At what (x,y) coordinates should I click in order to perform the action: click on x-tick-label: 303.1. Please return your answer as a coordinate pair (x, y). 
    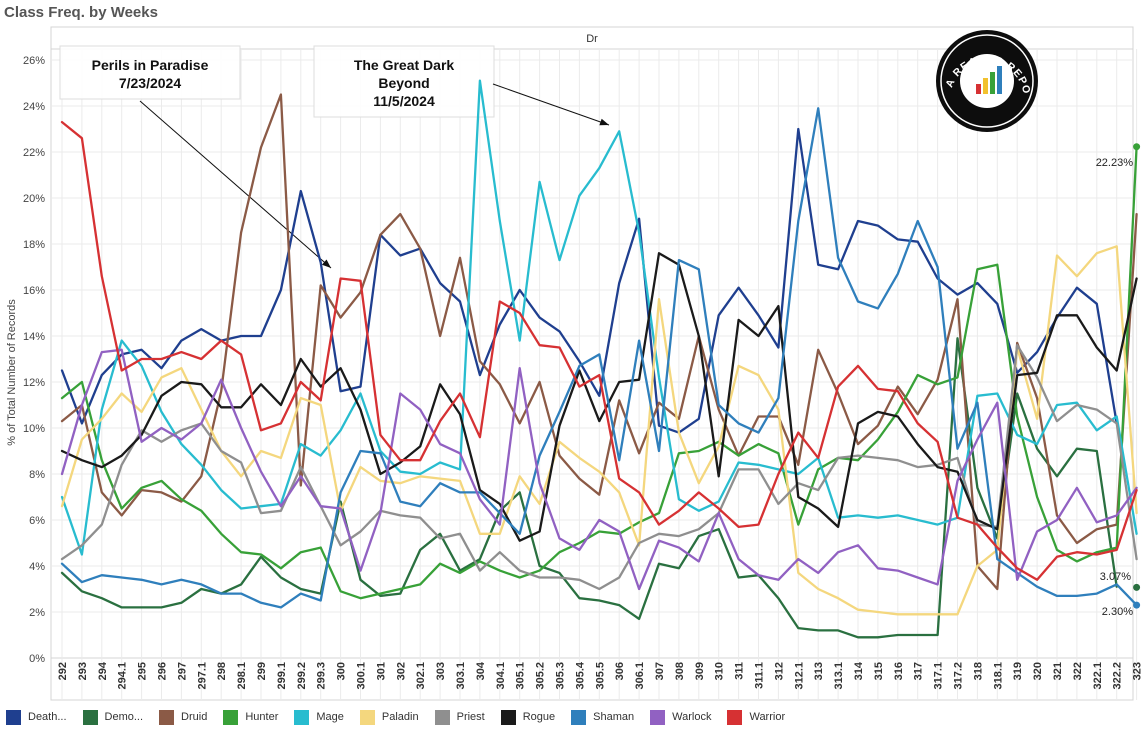
    Looking at the image, I should click on (461, 676).